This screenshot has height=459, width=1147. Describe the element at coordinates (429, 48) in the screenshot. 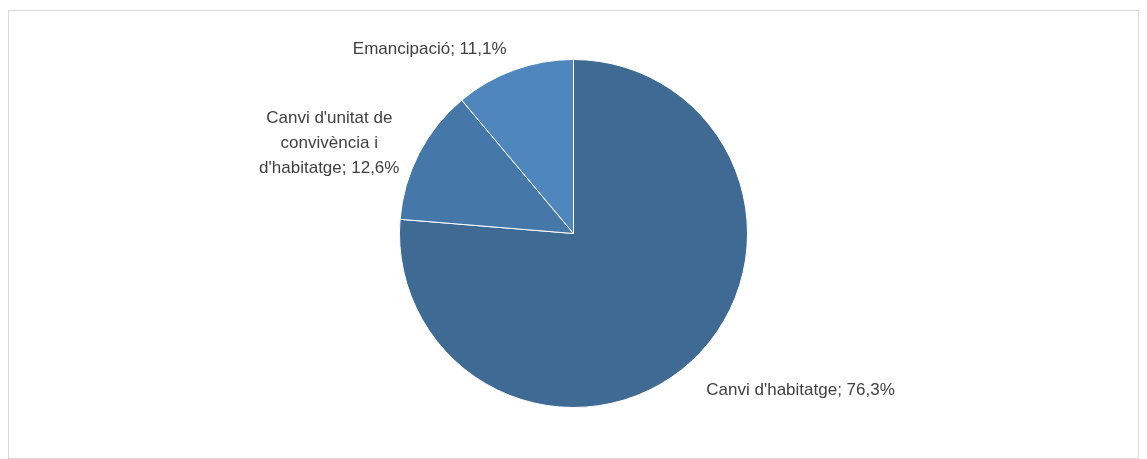

I see `slice-label: Emancipació; 11,1%` at that location.